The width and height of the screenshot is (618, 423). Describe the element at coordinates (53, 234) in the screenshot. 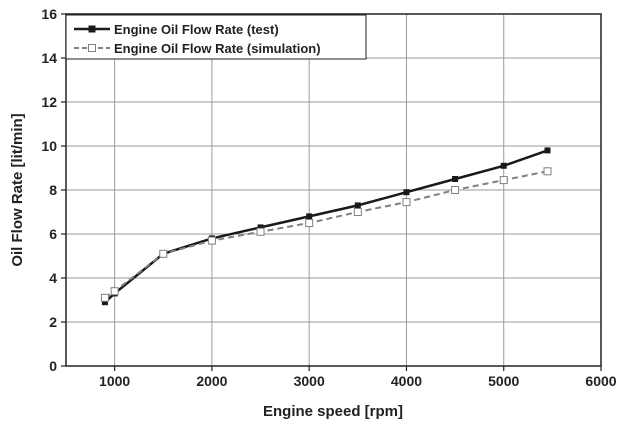

I see `y-tick-label: 6` at that location.